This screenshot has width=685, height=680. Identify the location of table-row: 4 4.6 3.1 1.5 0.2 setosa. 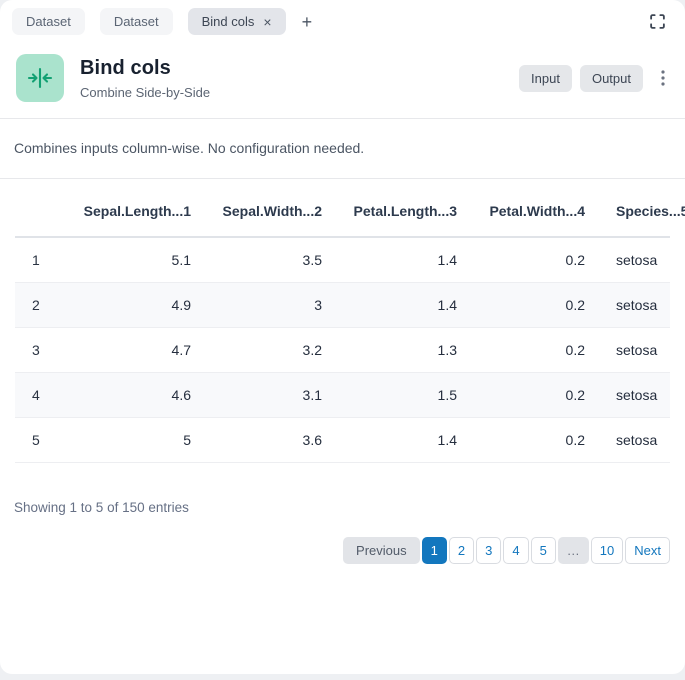
(342, 395).